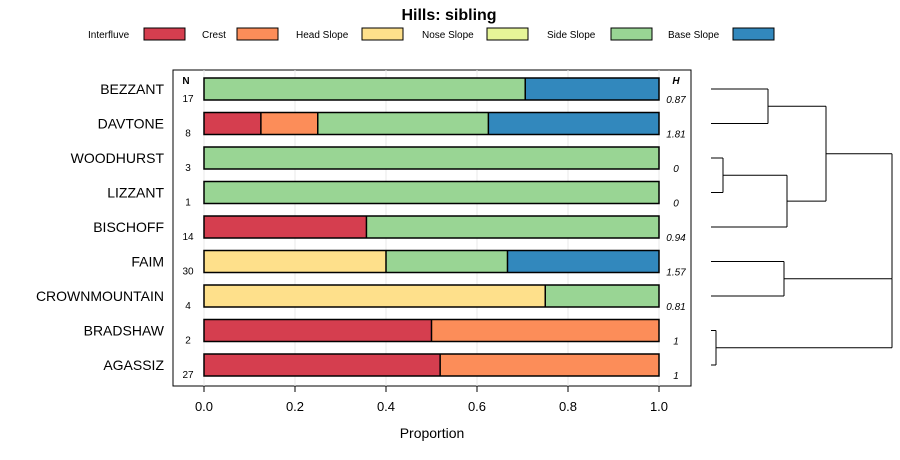  Describe the element at coordinates (118, 158) in the screenshot. I see `category-label-woodhurst: WOODHURST` at that location.